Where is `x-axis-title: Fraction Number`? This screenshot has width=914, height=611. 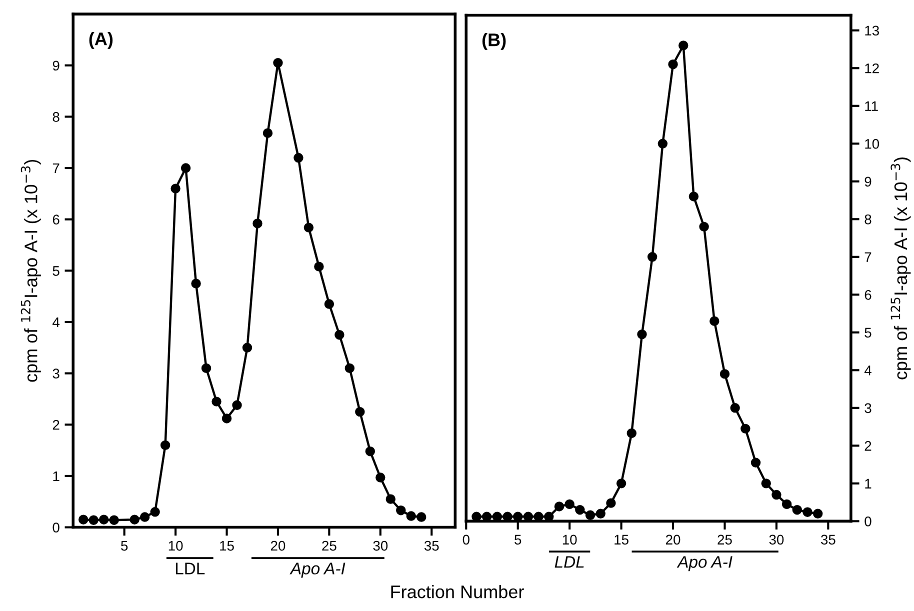
x-axis-title: Fraction Number is located at coordinates (457, 591).